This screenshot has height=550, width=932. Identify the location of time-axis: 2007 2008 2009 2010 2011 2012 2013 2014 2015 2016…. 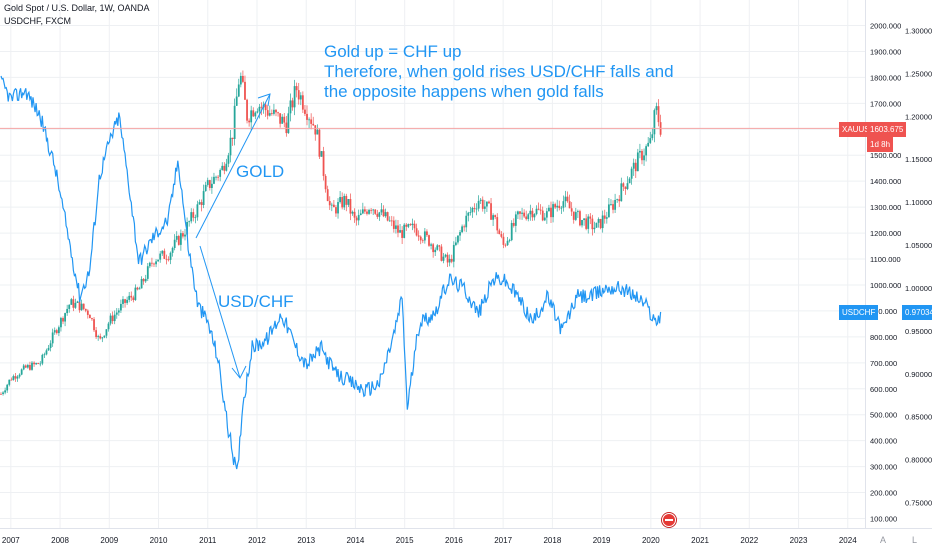
(429, 540).